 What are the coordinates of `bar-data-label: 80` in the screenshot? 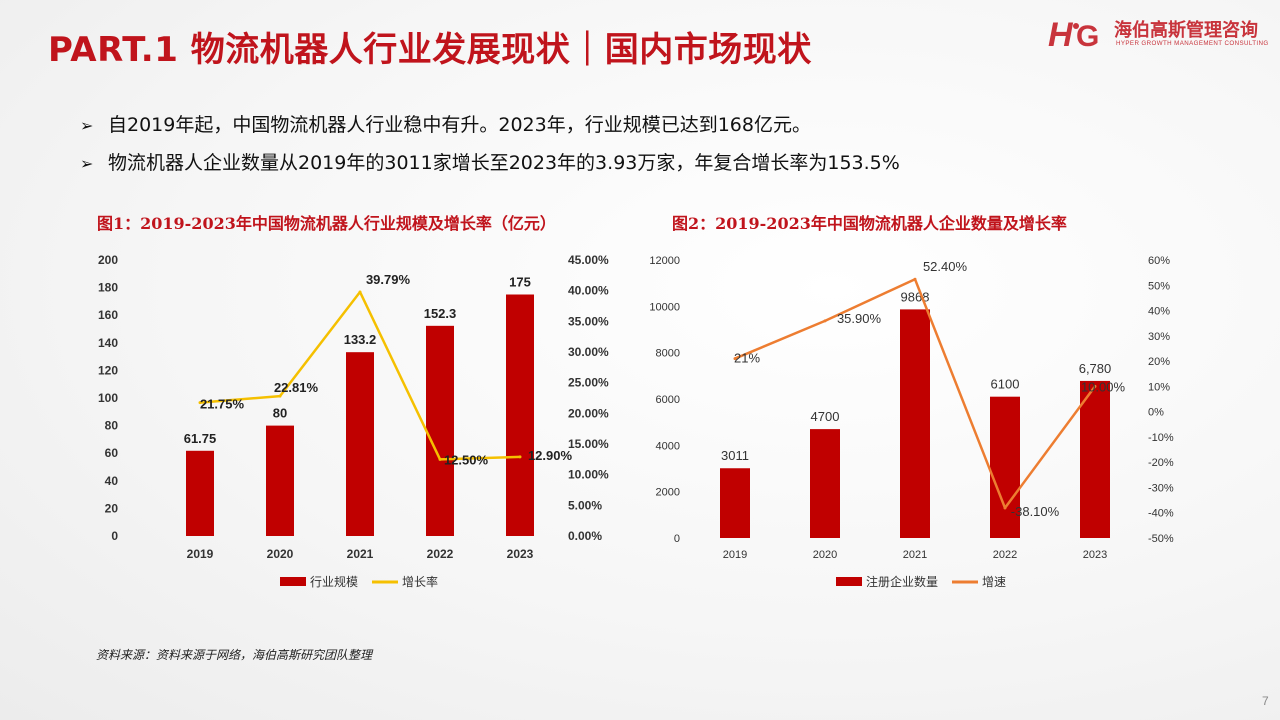 It's located at (280, 413).